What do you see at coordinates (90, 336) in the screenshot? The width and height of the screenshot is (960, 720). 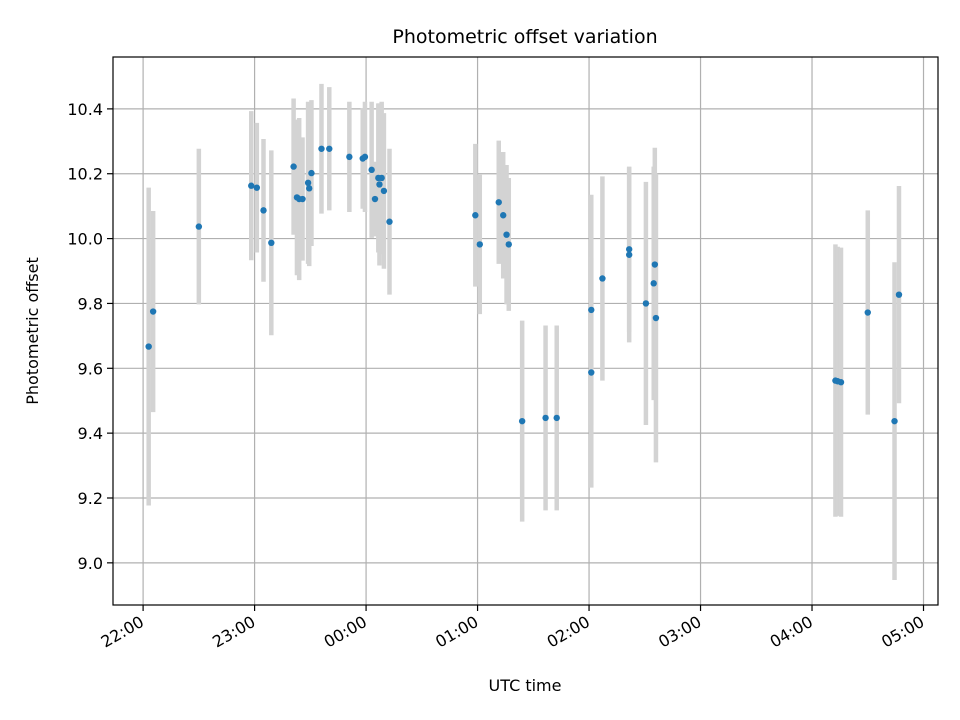 I see `y-axis: 9.0 9.2 9.4 9.6 9.8 10.0 10.2 10.4` at bounding box center [90, 336].